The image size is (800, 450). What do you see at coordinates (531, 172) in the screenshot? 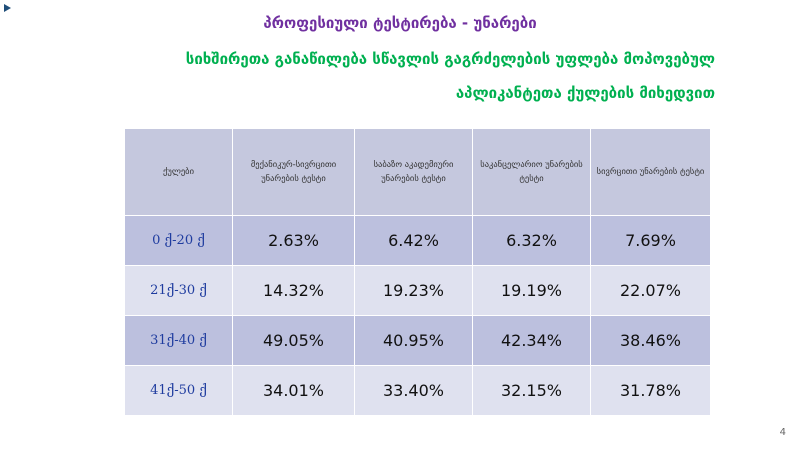
I see `header-clerical: საკანცელარიო უნარების ტესტი` at bounding box center [531, 172].